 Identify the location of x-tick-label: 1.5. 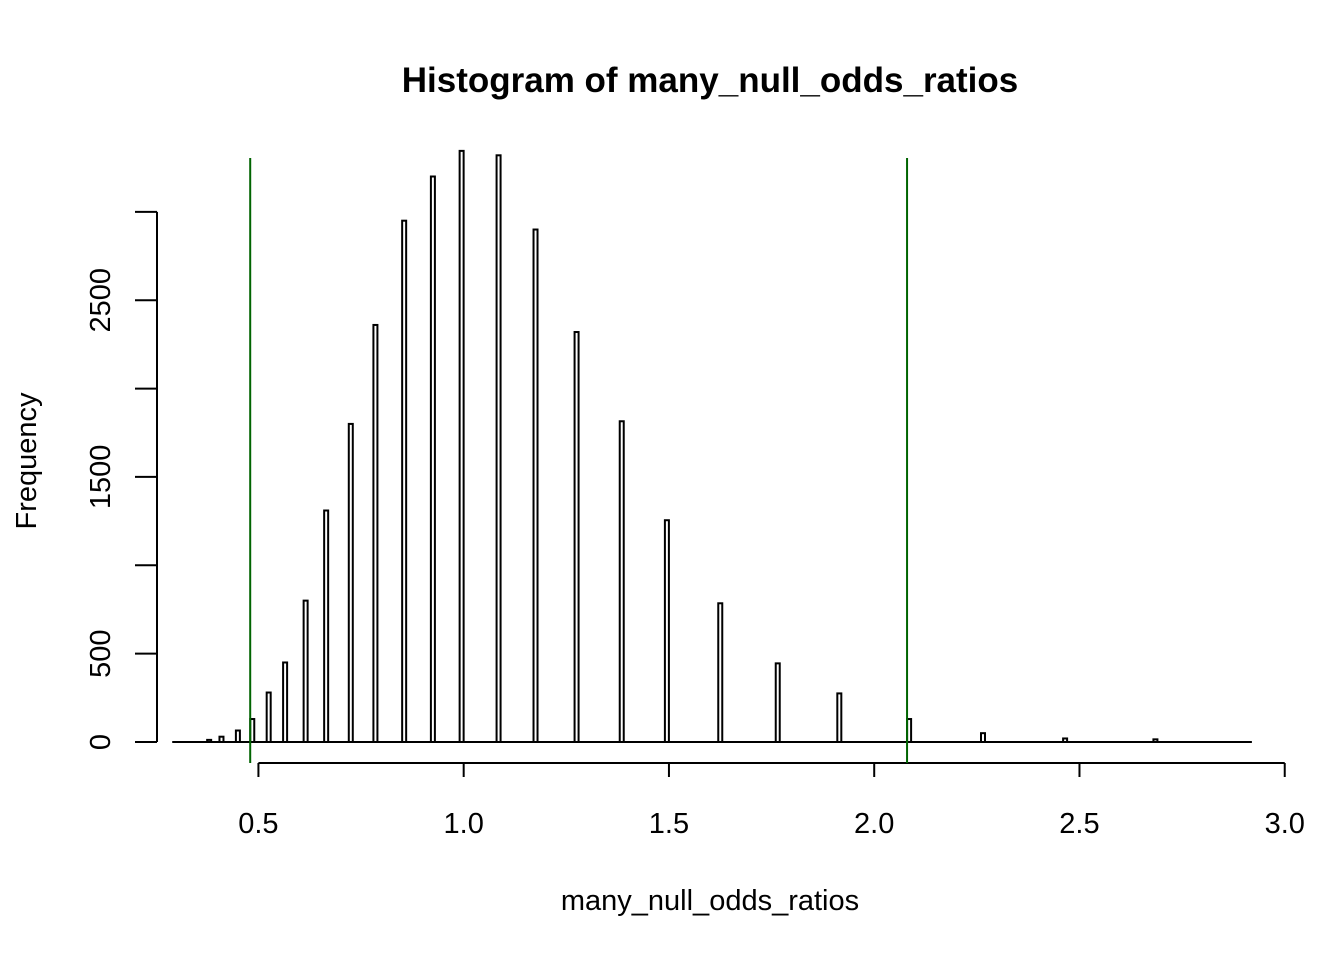
(669, 824).